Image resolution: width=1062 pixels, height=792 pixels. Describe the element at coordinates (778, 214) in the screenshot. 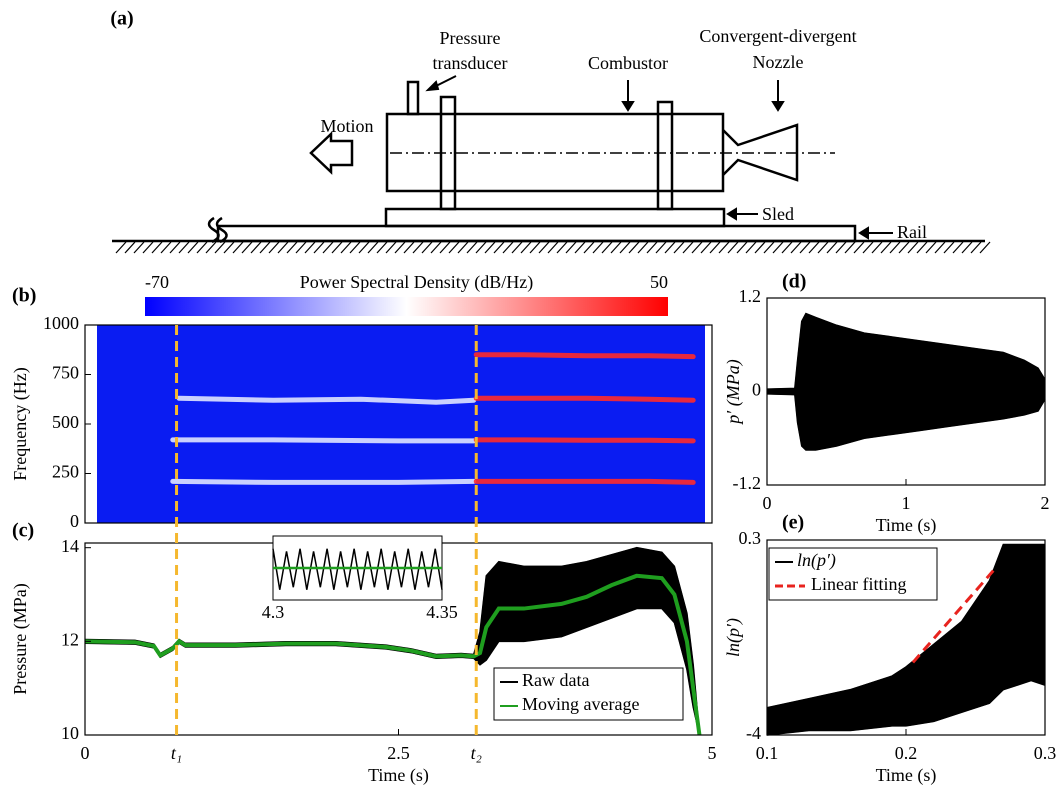

I see `label: Sled` at that location.